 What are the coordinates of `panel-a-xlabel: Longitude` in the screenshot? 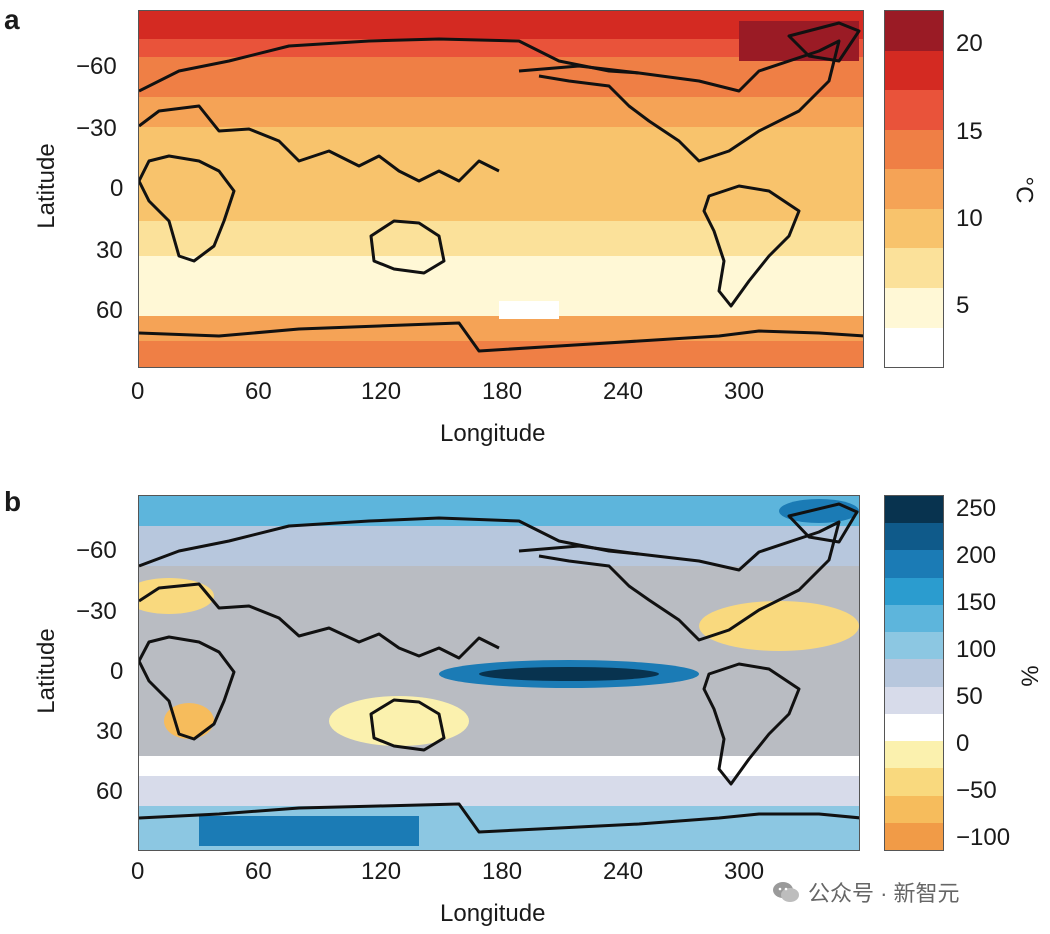 It's located at (493, 433).